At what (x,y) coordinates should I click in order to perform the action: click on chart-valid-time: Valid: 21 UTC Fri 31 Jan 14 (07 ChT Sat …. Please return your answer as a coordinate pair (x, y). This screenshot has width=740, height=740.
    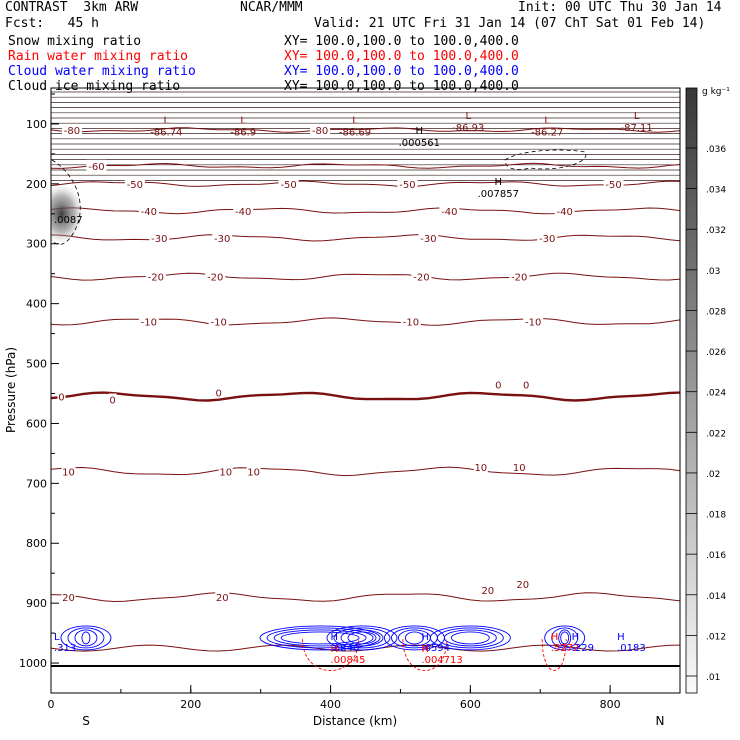
    Looking at the image, I should click on (510, 23).